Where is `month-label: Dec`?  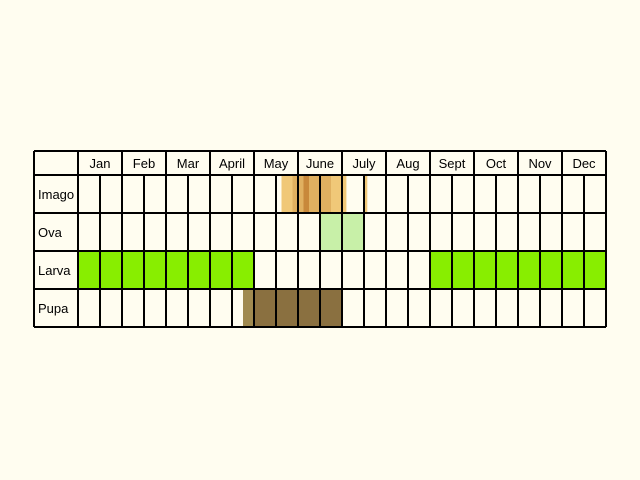
month-label: Dec is located at coordinates (584, 163).